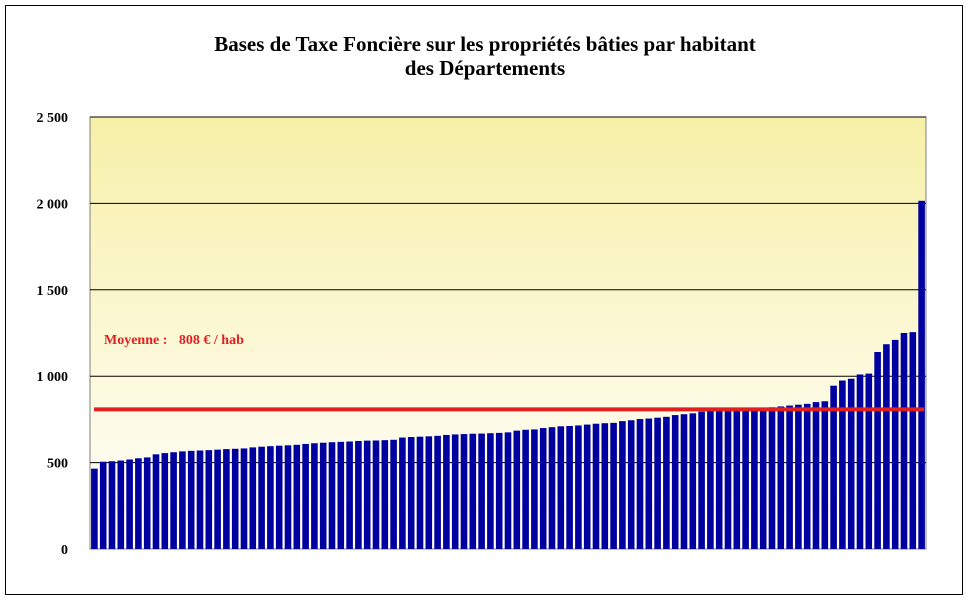 The width and height of the screenshot is (970, 602). I want to click on average-label: Moyenne : 808 € / hab, so click(174, 340).